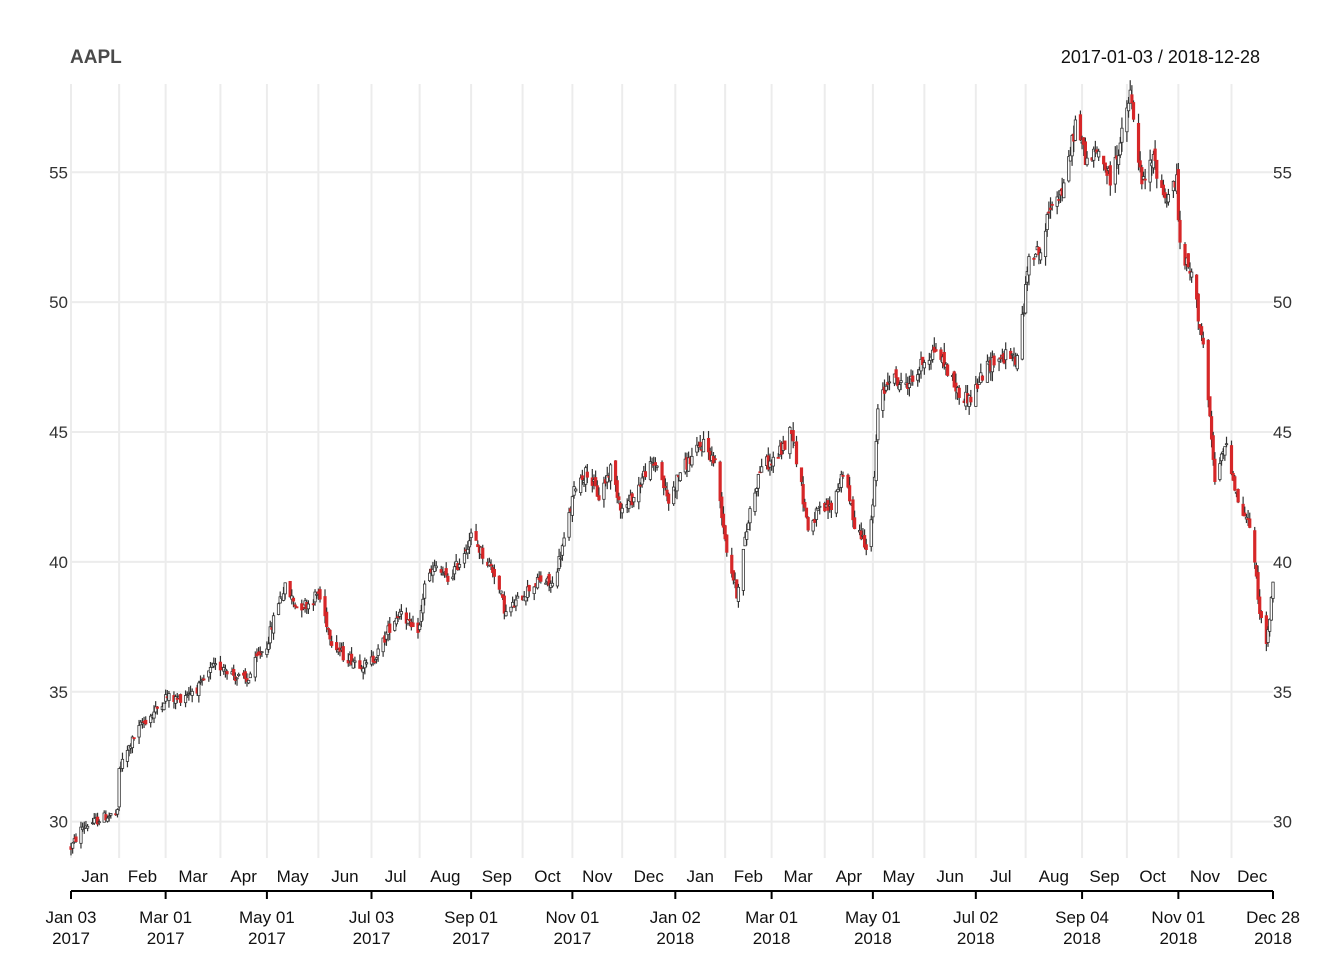 The image size is (1344, 960). I want to click on x-month-label: Oct, so click(547, 876).